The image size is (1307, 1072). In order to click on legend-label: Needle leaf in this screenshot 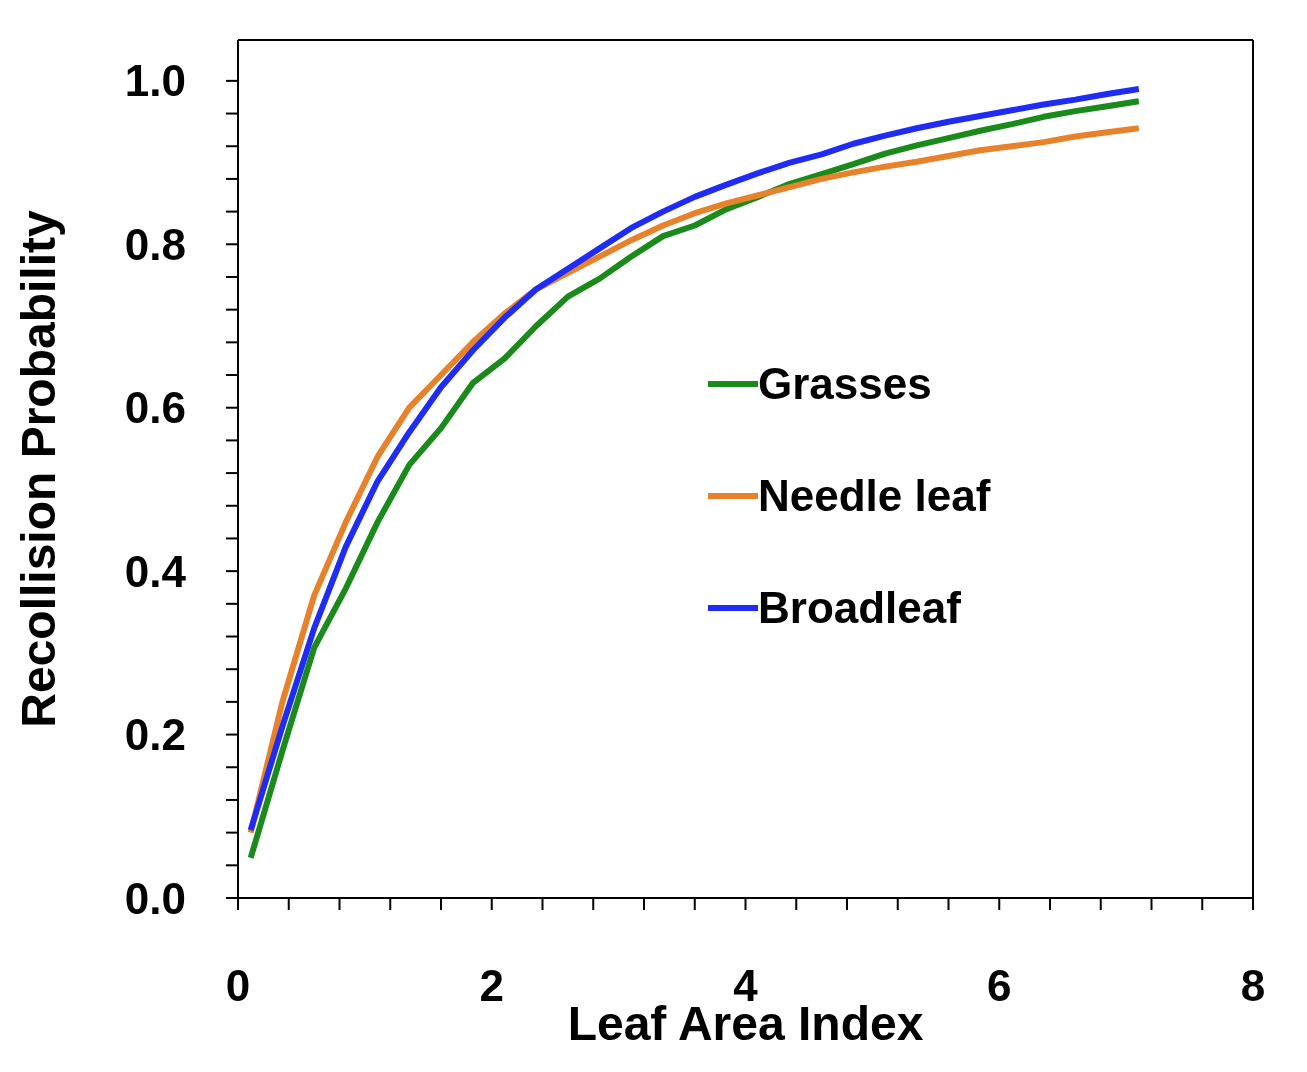, I will do `click(874, 496)`.